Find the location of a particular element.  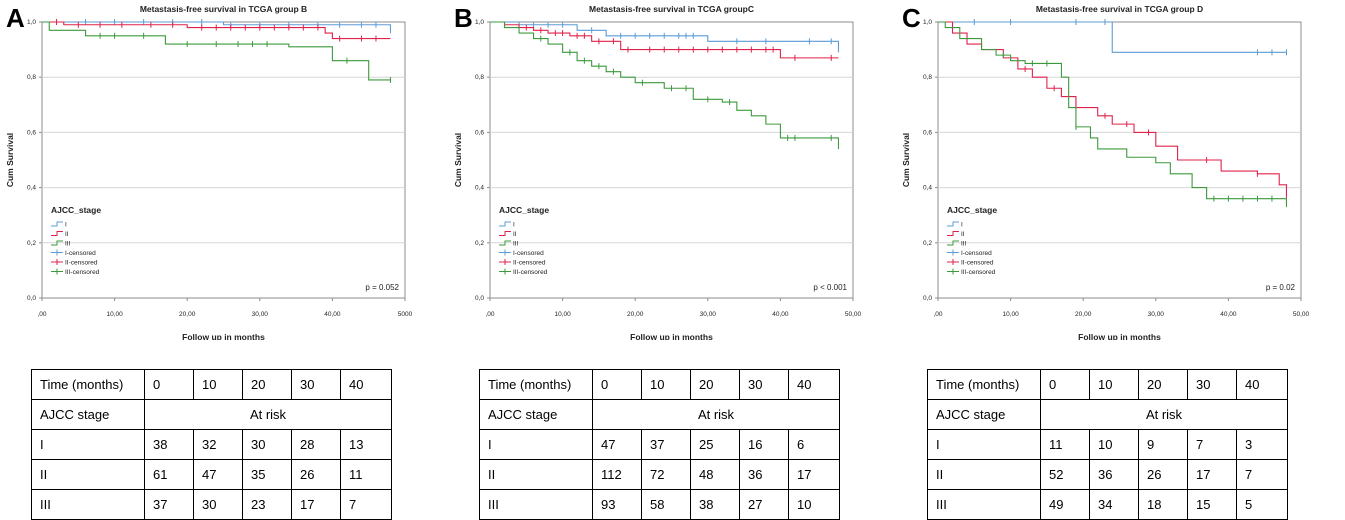

x-tick-label: 50,00 is located at coordinates (1301, 314).